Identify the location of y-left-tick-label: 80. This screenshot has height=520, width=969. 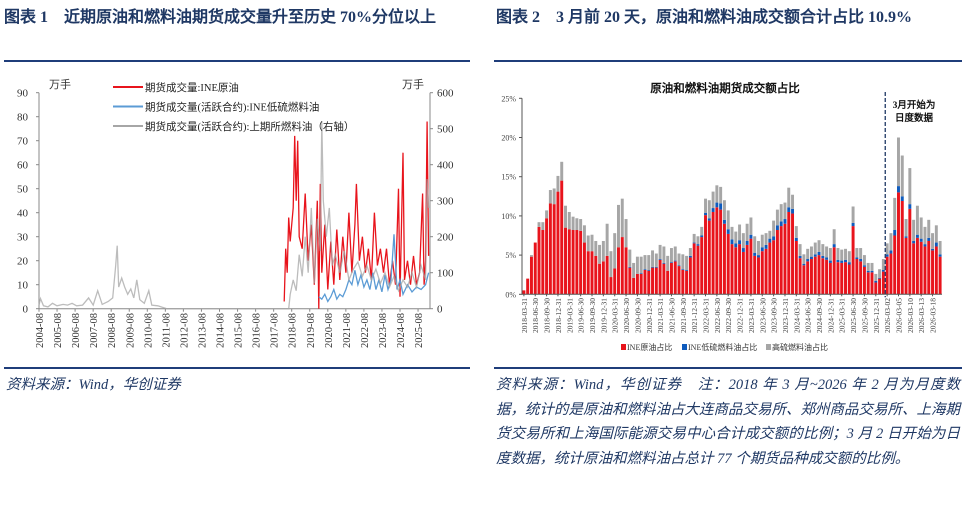
(23, 118).